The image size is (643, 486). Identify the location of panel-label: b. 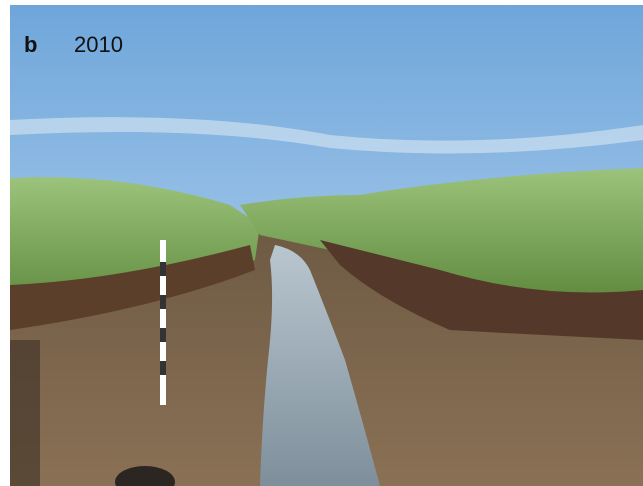
(30, 44).